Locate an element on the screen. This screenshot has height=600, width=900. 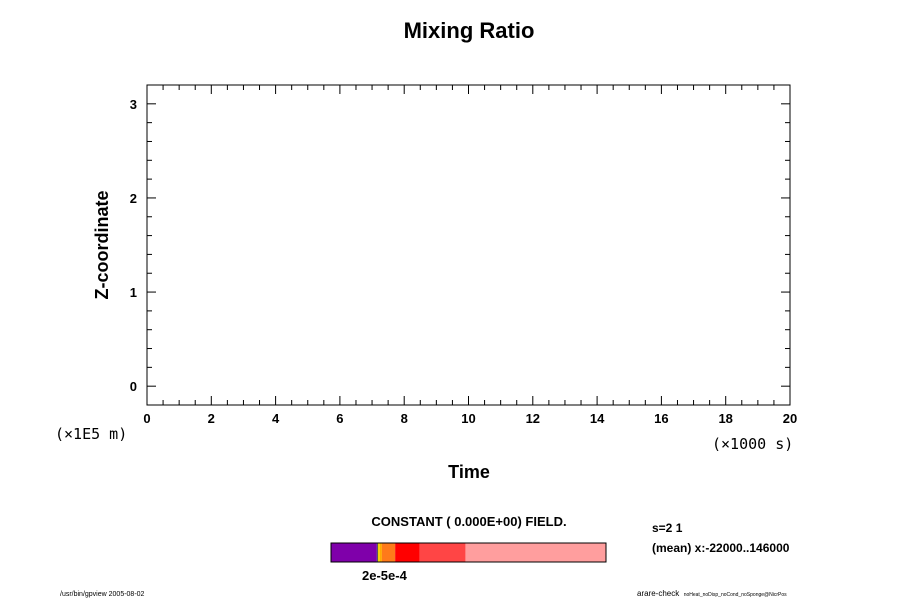
note-mean: (mean) x:-22000..146000 is located at coordinates (721, 548).